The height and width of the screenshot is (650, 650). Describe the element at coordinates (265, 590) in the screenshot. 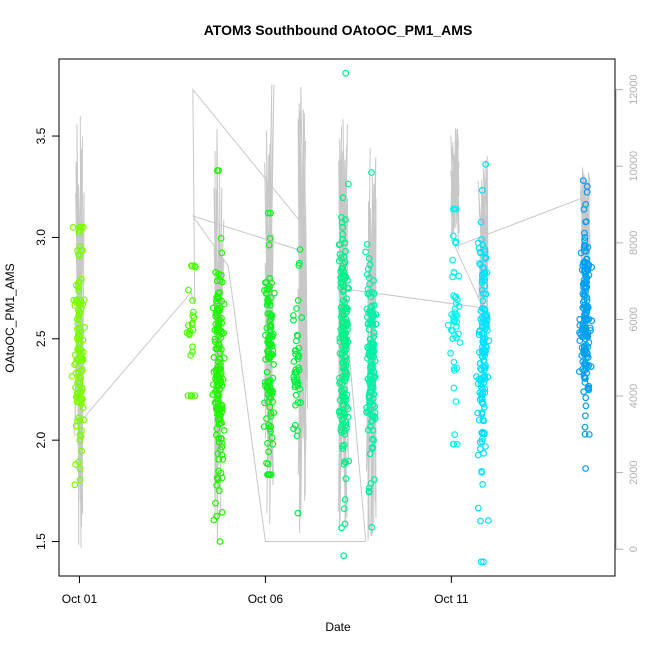

I see `x-axis: Oct 01 Oct 06 Oct 11` at that location.